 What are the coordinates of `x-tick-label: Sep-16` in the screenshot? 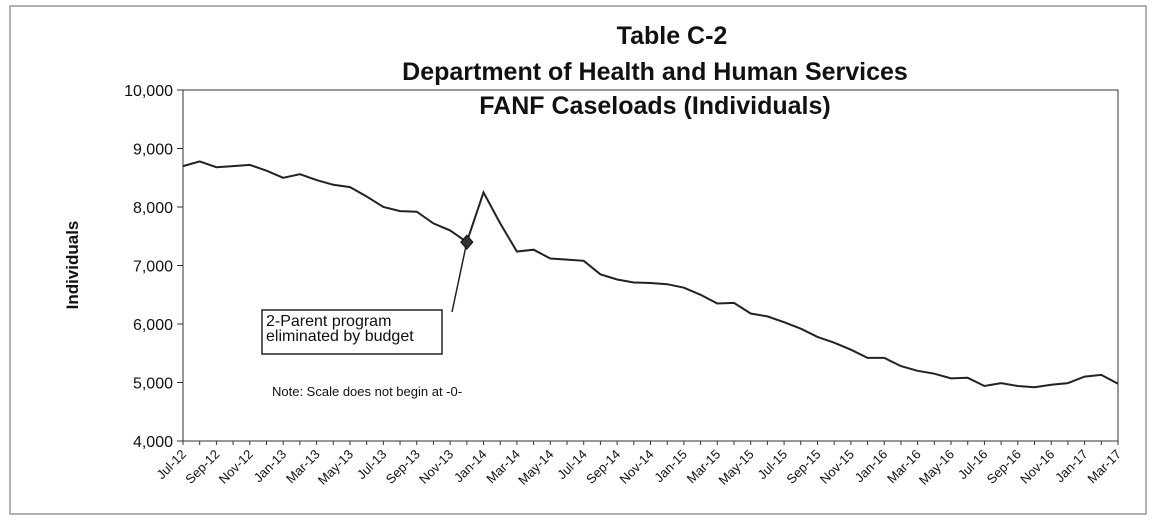 It's located at (1004, 467).